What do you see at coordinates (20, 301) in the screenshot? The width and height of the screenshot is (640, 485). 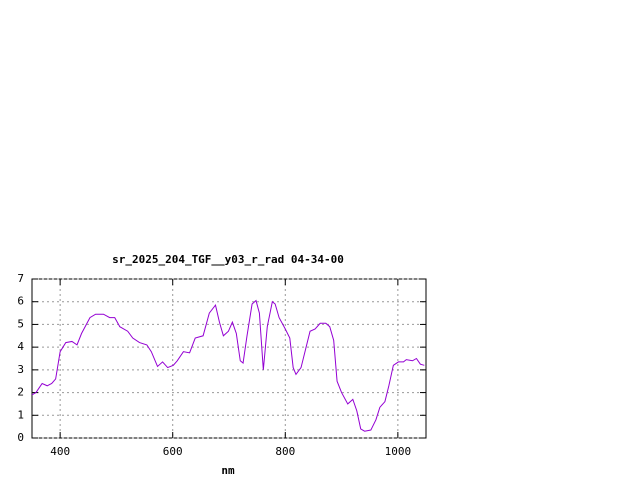 I see `y-tick-label: 6` at bounding box center [20, 301].